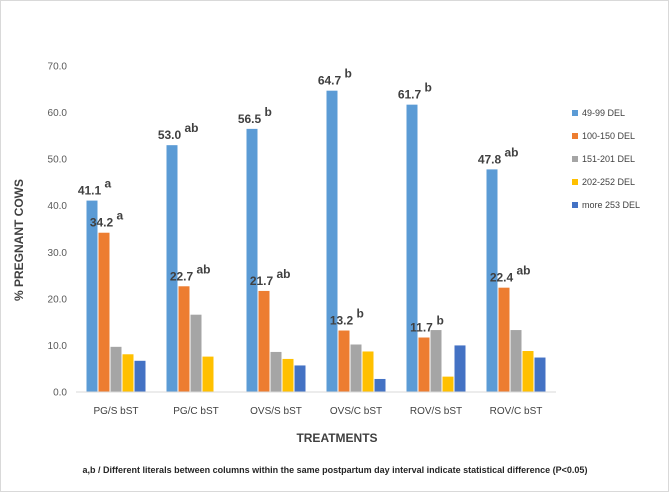 Image resolution: width=669 pixels, height=492 pixels. Describe the element at coordinates (115, 411) in the screenshot. I see `category-label: PG/S bST` at that location.